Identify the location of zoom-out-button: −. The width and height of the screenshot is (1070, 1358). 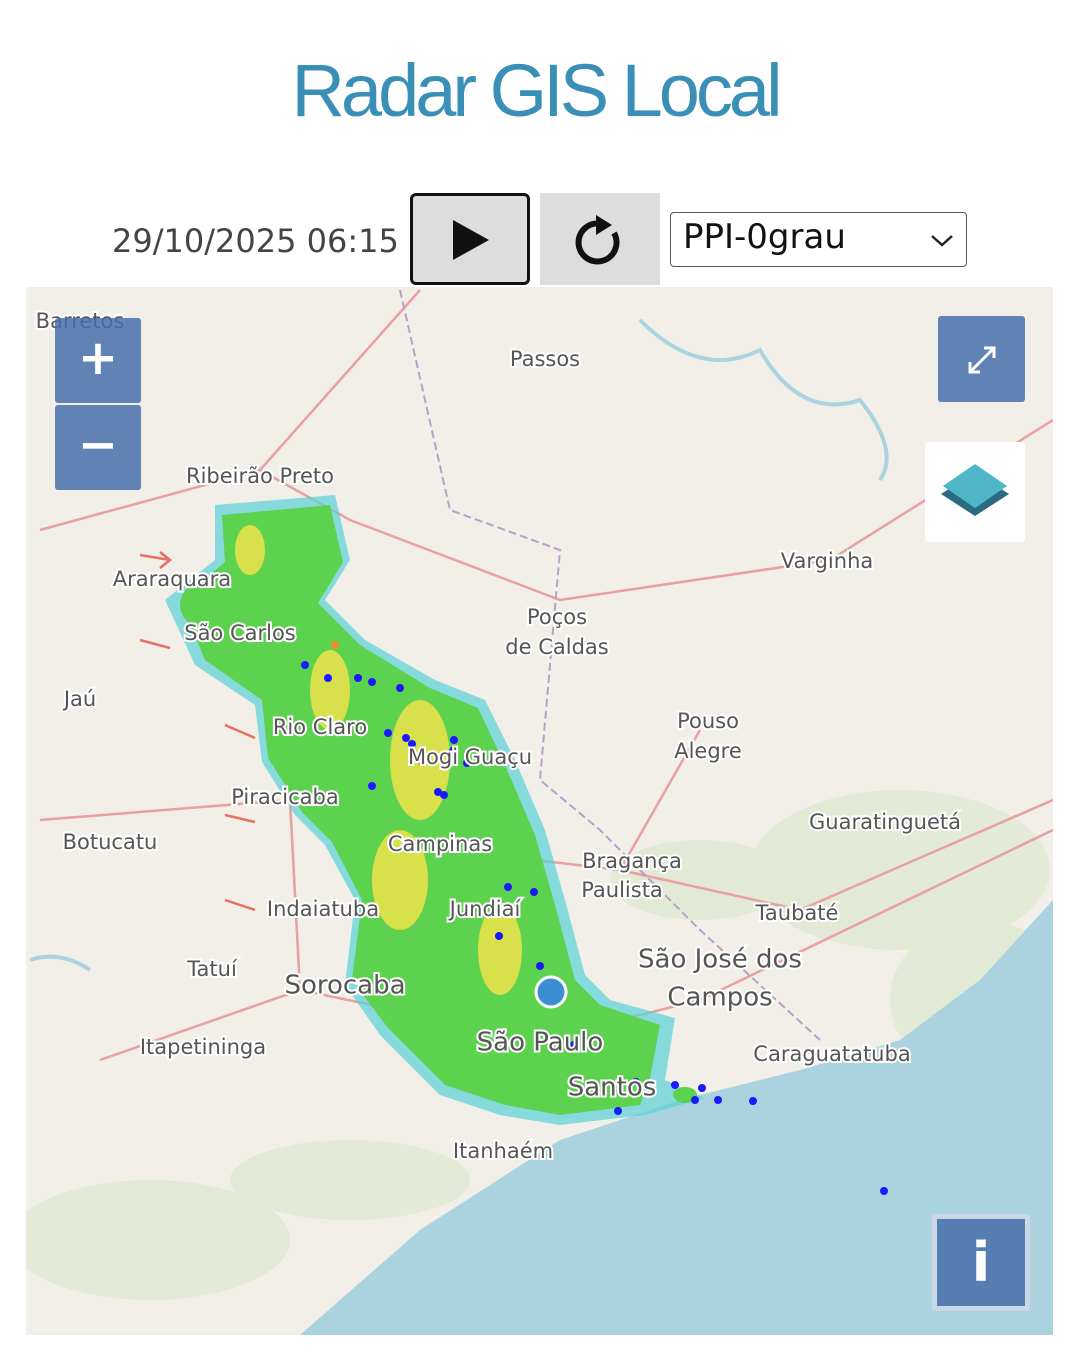
(98, 447).